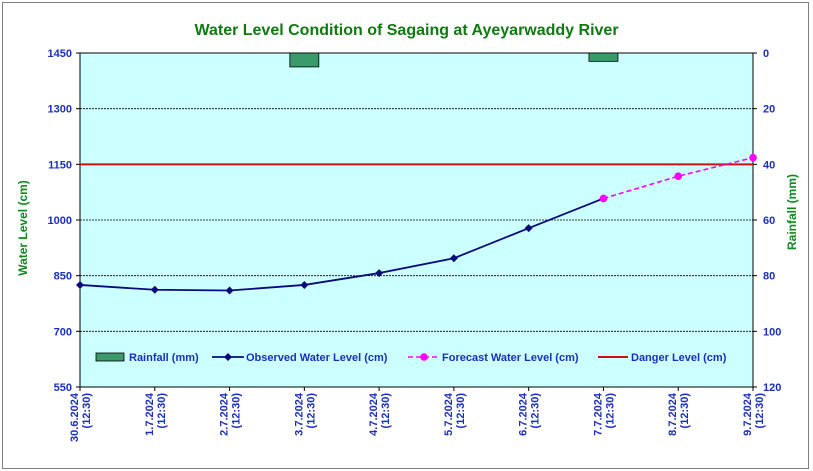 Image resolution: width=813 pixels, height=471 pixels. What do you see at coordinates (60, 165) in the screenshot?
I see `y-tick-label: 1150` at bounding box center [60, 165].